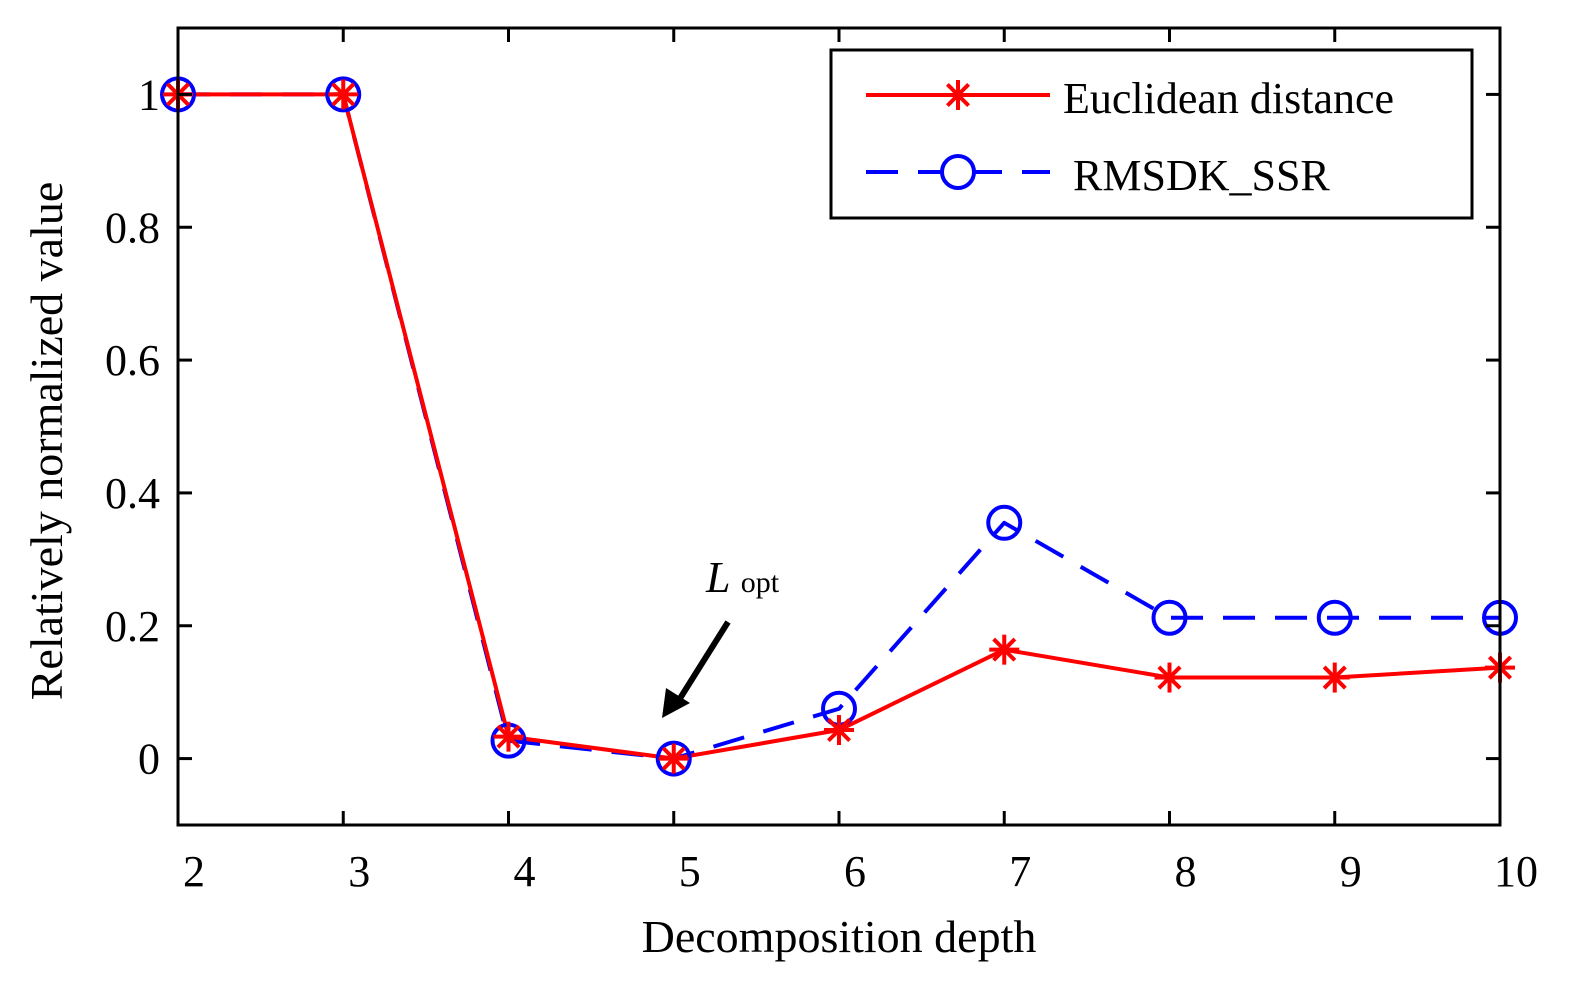 The width and height of the screenshot is (1587, 1001). Describe the element at coordinates (760, 582) in the screenshot. I see `annotation-label-sub: opt` at that location.